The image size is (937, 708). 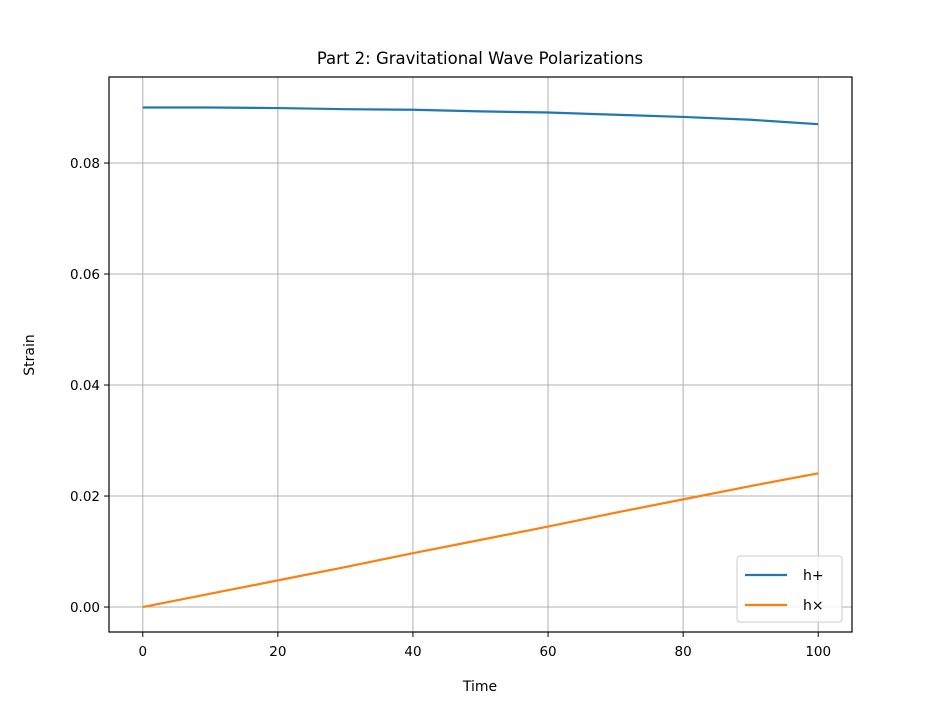 What do you see at coordinates (813, 576) in the screenshot?
I see `legend-label: h+` at bounding box center [813, 576].